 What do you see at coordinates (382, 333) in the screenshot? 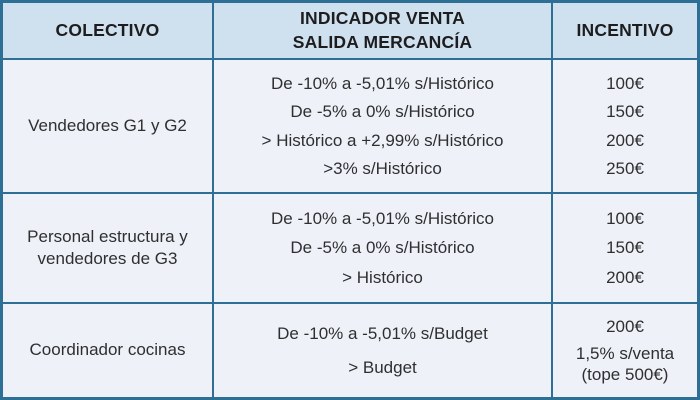
I see `condition-line: De -10% a -5,01% s/Budget` at bounding box center [382, 333].